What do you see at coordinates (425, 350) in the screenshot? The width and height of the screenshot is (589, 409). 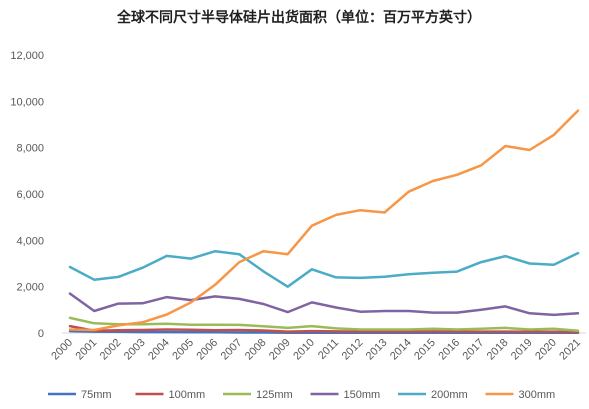 I see `x-tick-label: 2015` at bounding box center [425, 350].